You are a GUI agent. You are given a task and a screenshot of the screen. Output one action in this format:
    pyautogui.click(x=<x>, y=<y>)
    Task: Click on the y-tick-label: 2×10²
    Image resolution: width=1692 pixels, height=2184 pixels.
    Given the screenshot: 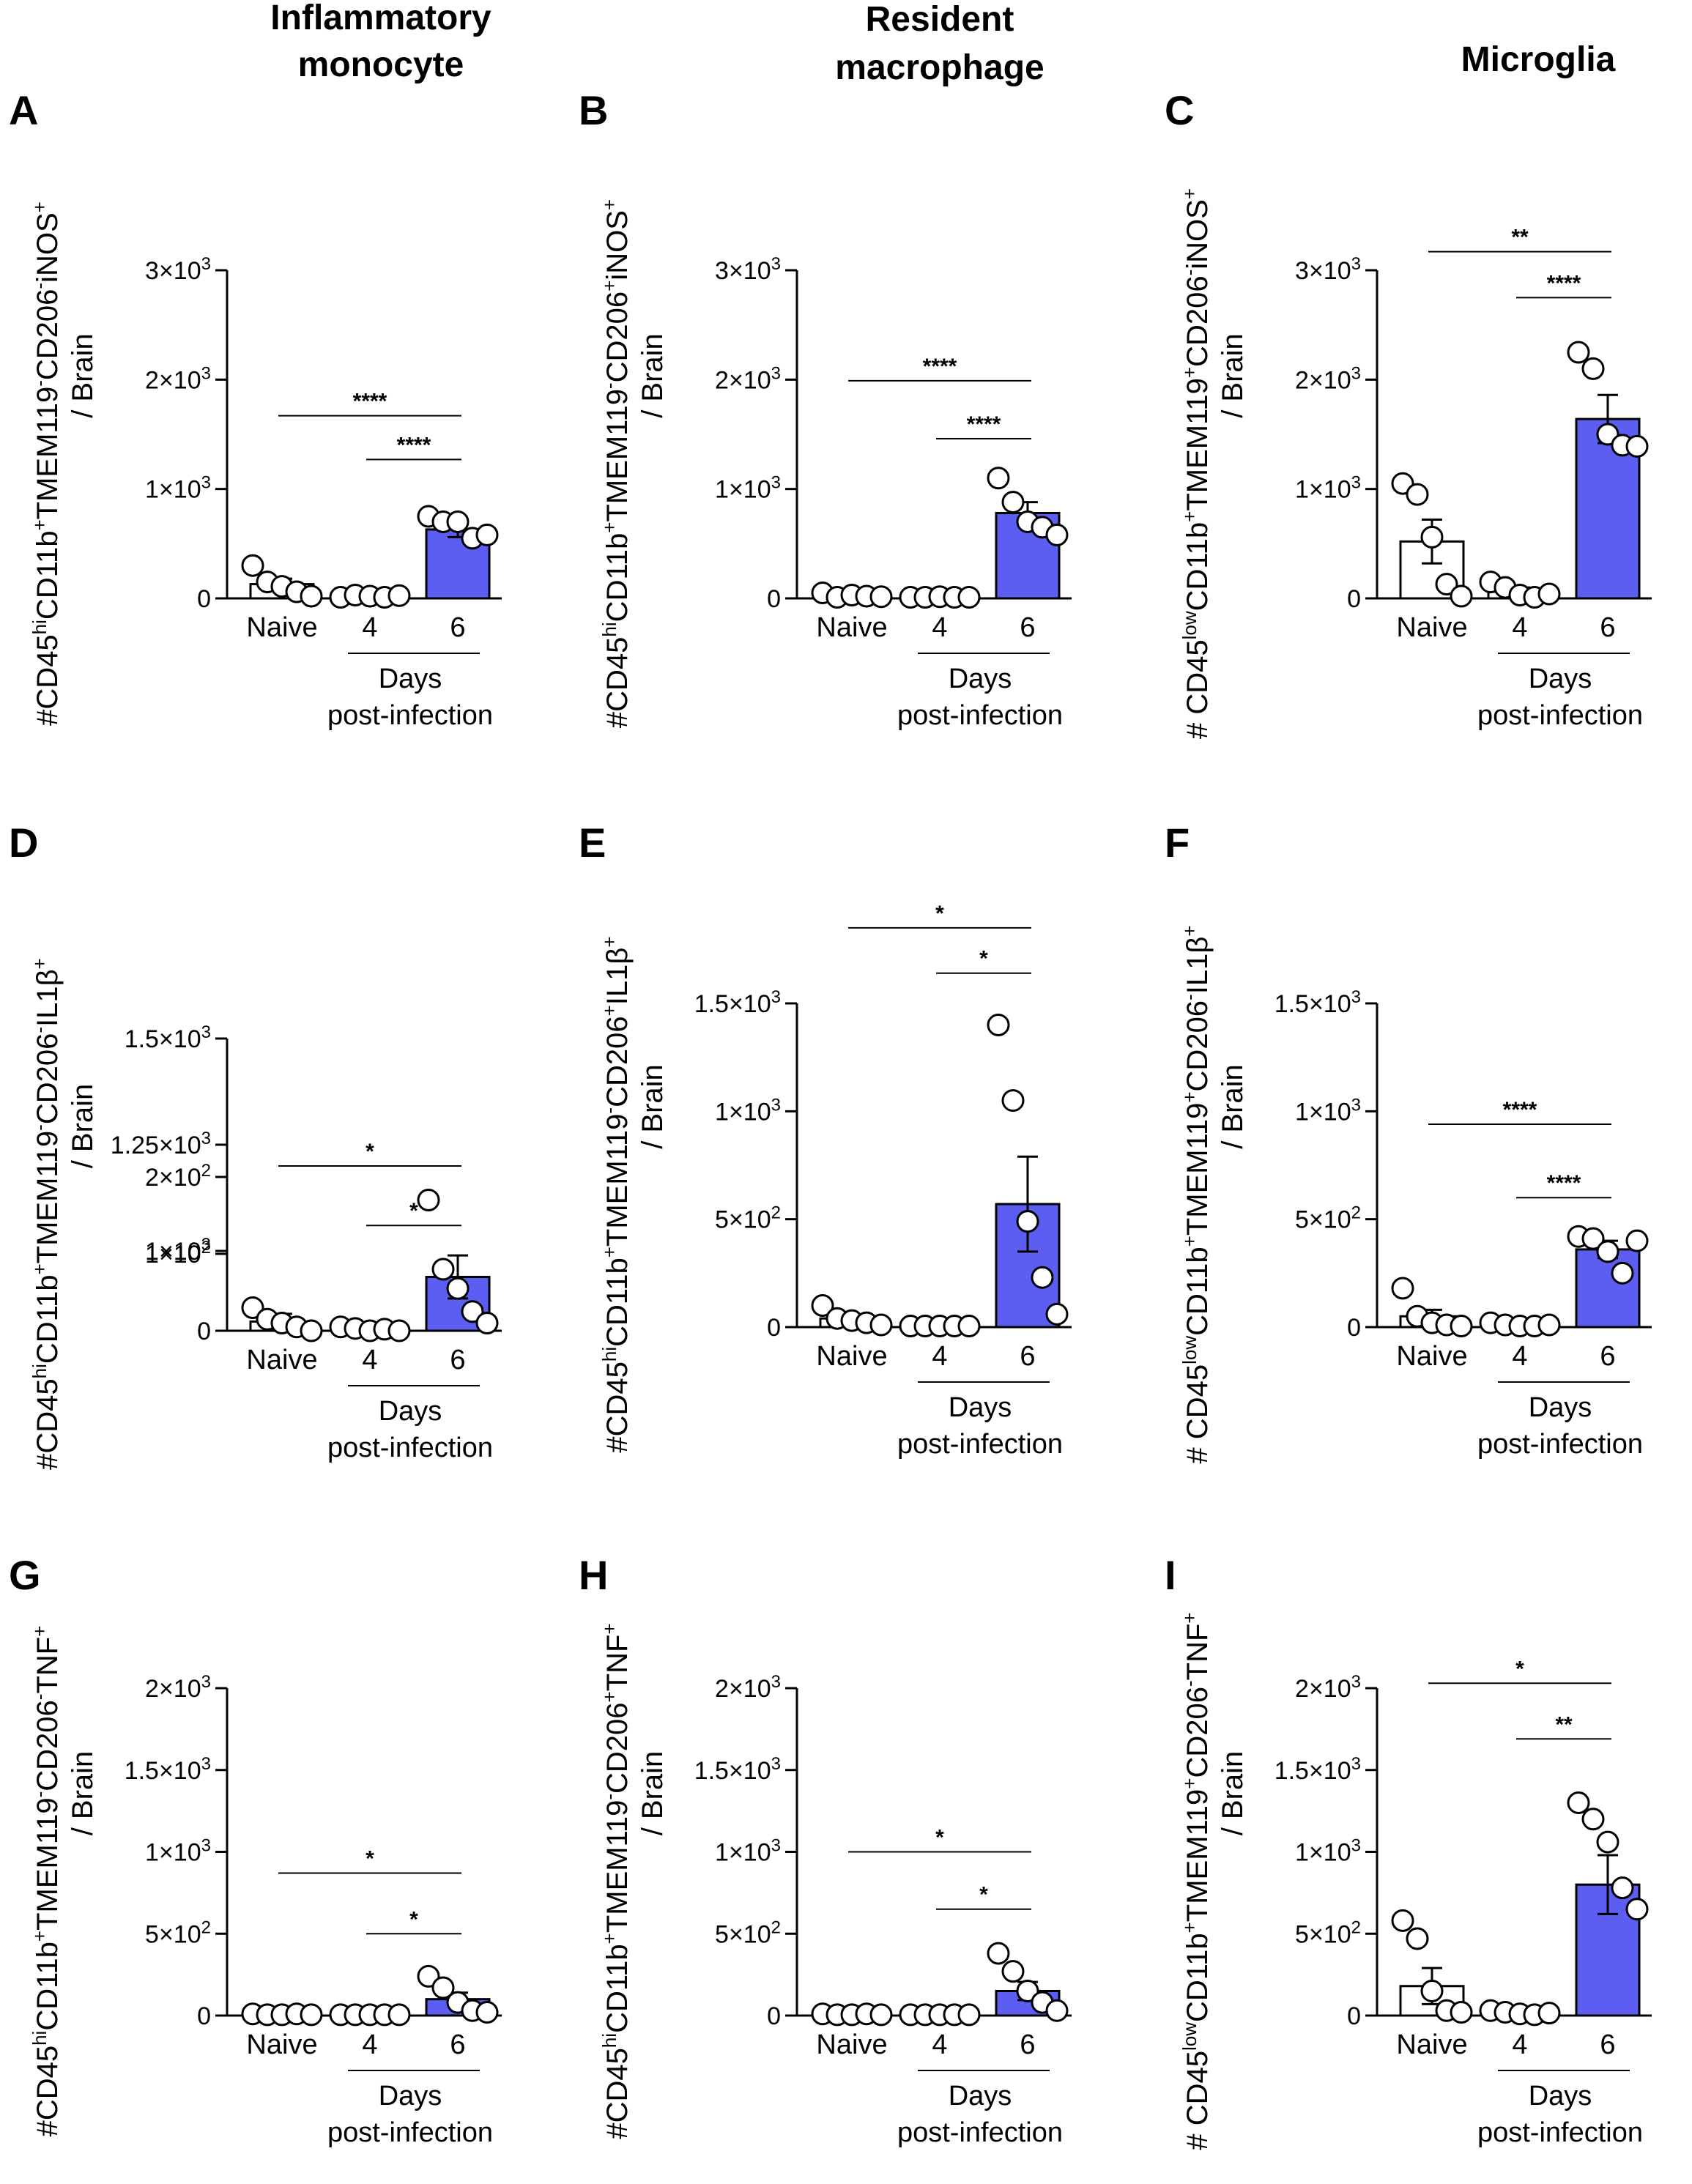 What is the action you would take?
    pyautogui.click(x=178, y=1176)
    